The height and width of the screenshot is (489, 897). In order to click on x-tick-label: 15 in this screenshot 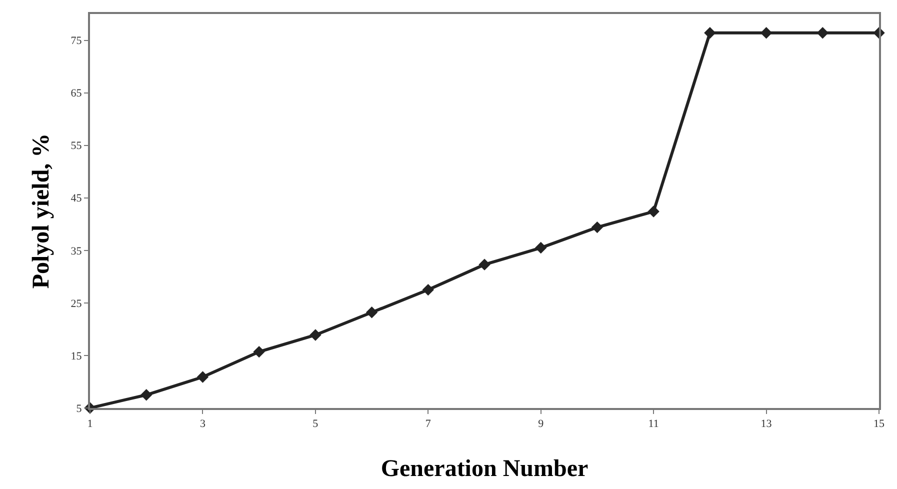, I will do `click(879, 424)`.